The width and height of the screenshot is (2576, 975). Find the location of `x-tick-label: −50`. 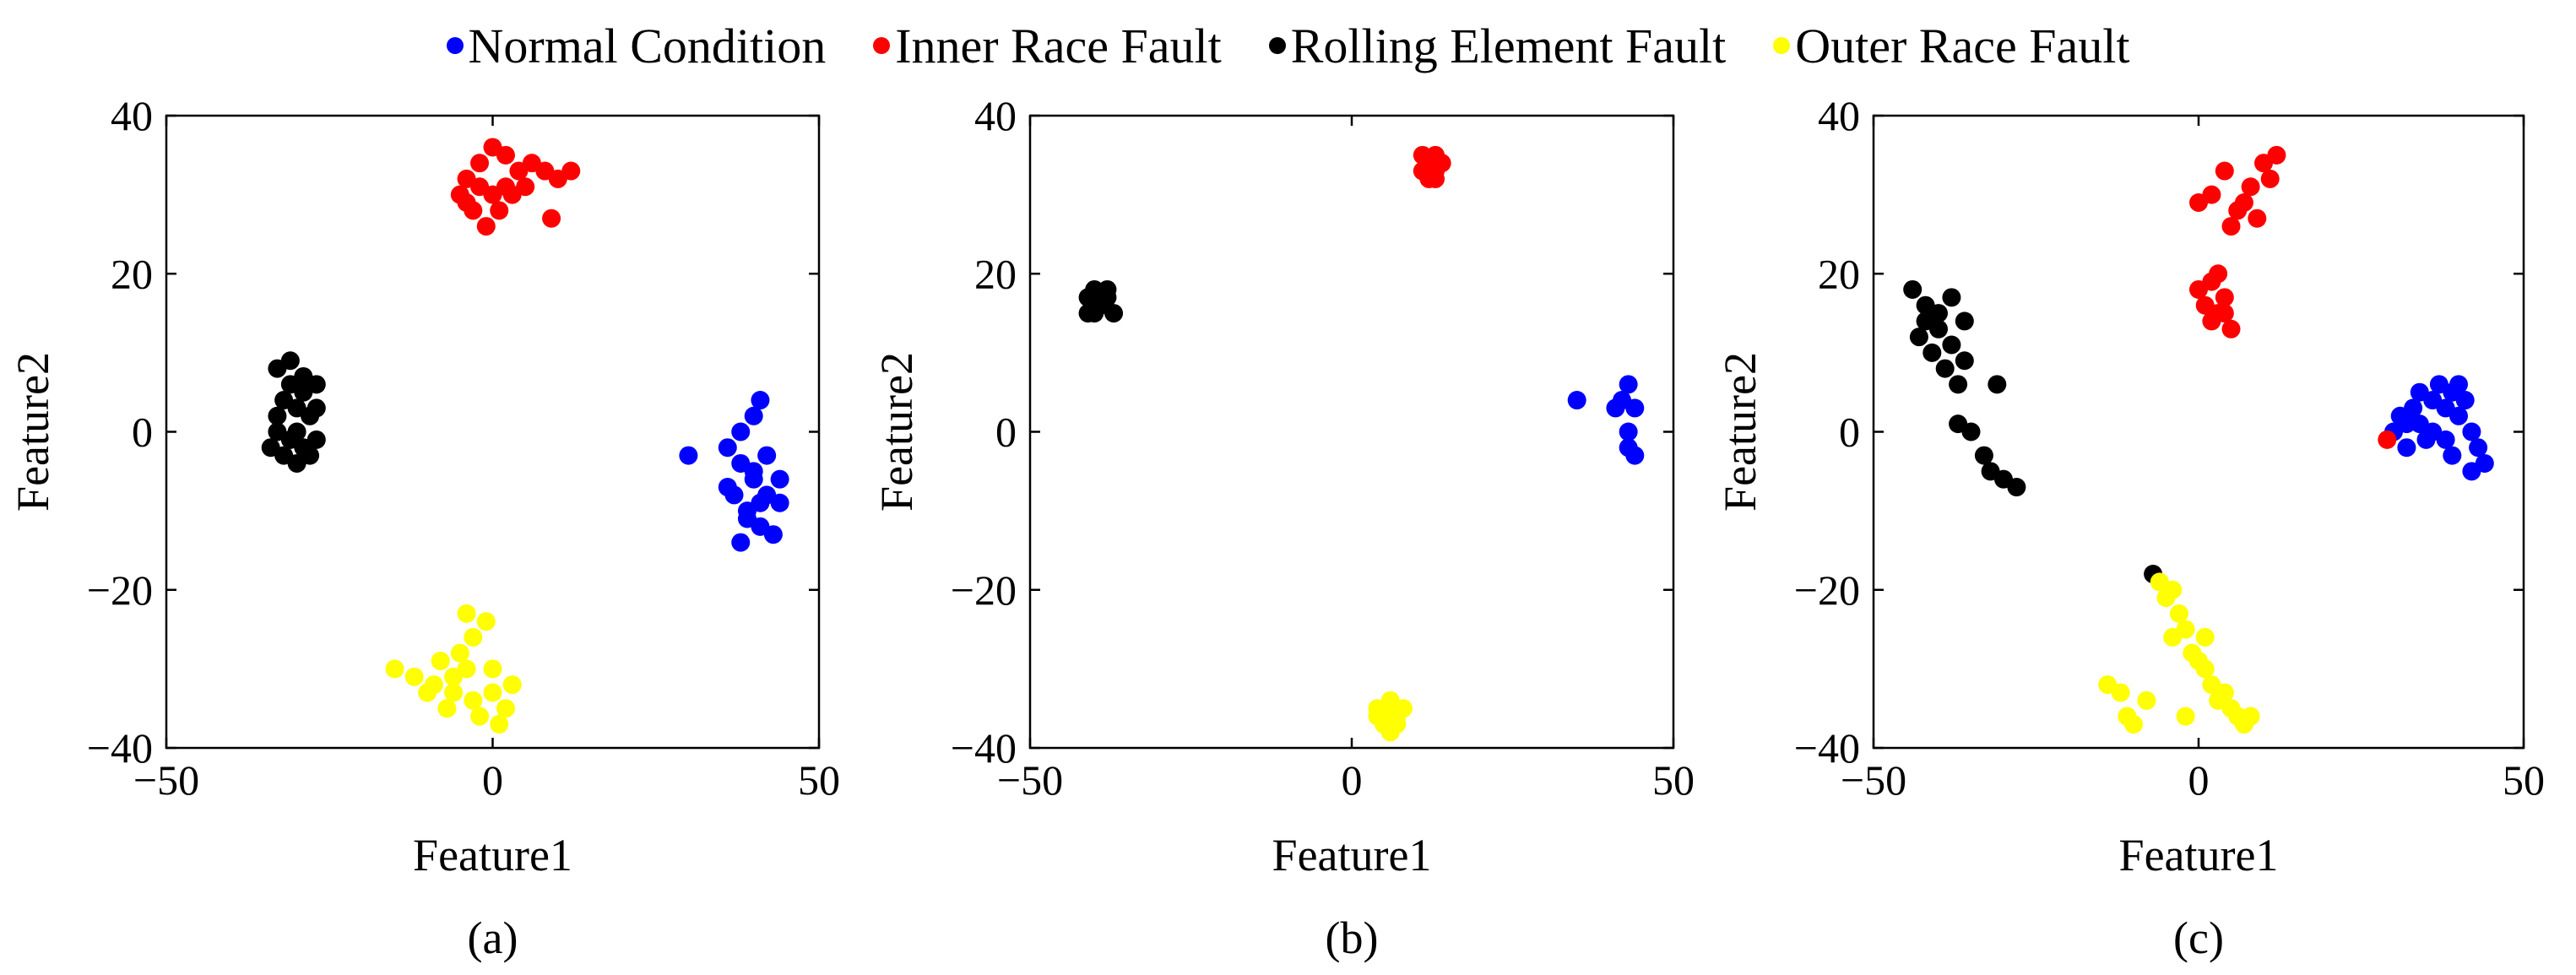

x-tick-label: −50 is located at coordinates (1030, 780).